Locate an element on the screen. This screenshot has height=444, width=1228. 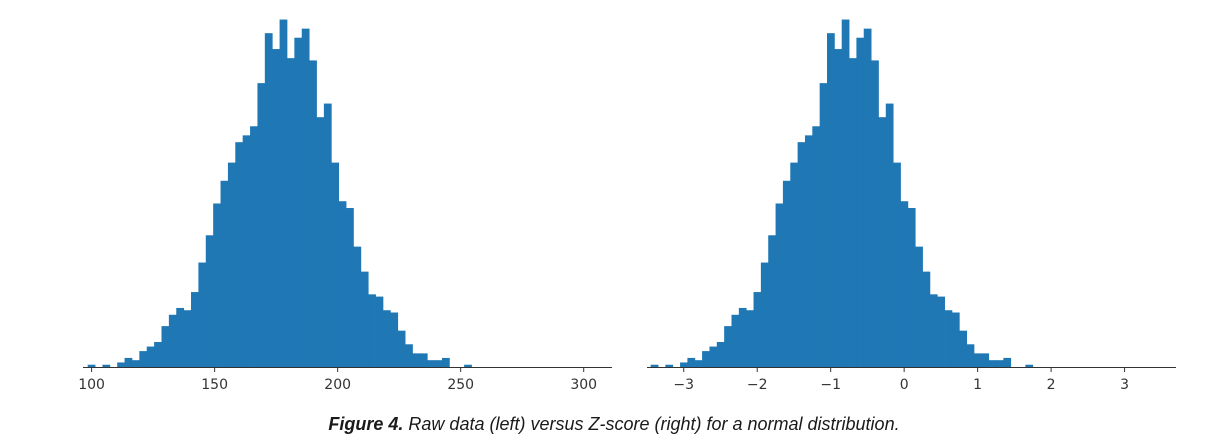
left-x-tick-label: 150 is located at coordinates (214, 385).